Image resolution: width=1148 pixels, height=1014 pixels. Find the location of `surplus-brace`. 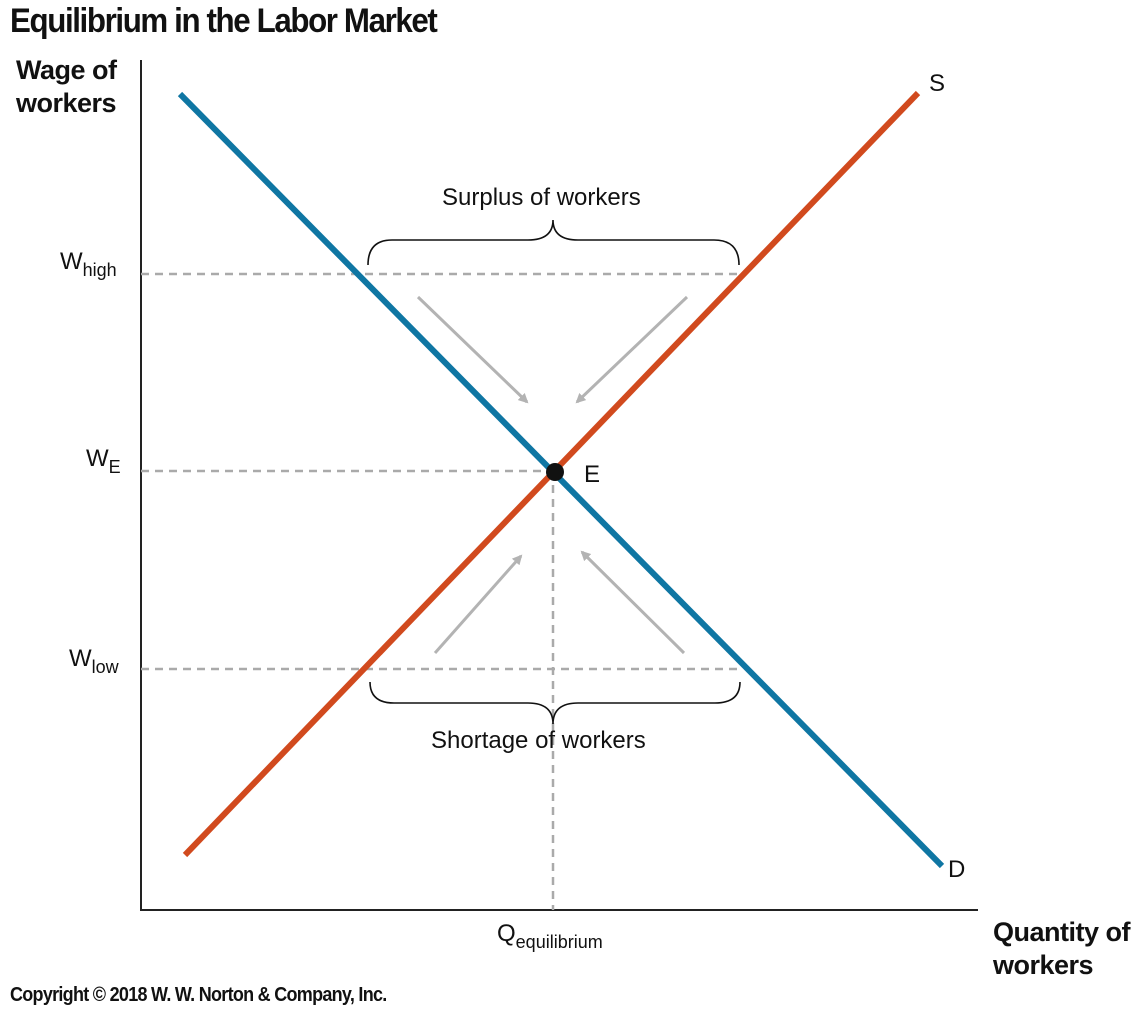

surplus-brace is located at coordinates (553, 242).